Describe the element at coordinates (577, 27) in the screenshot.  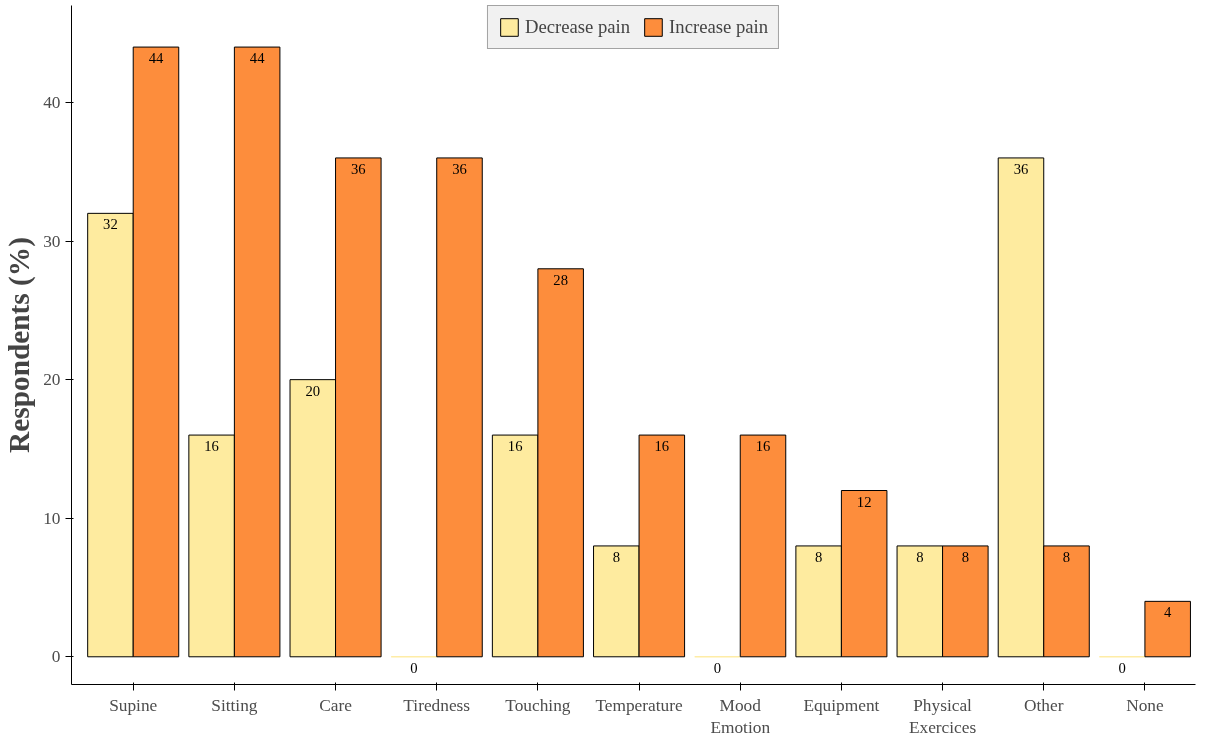
I see `legend-label: Decrease pain` at that location.